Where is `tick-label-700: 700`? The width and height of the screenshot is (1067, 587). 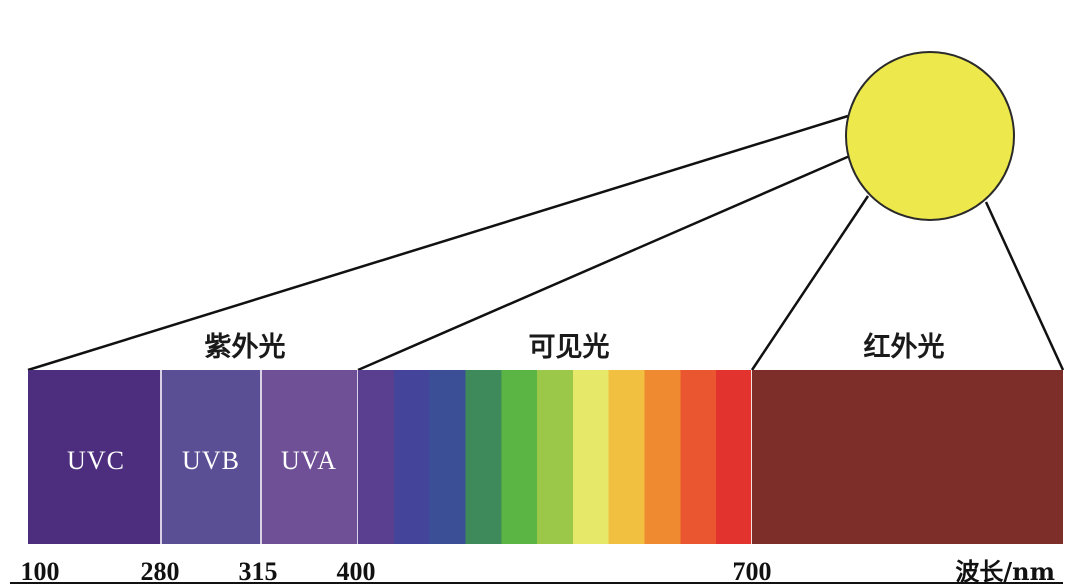 tick-label-700: 700 is located at coordinates (752, 571).